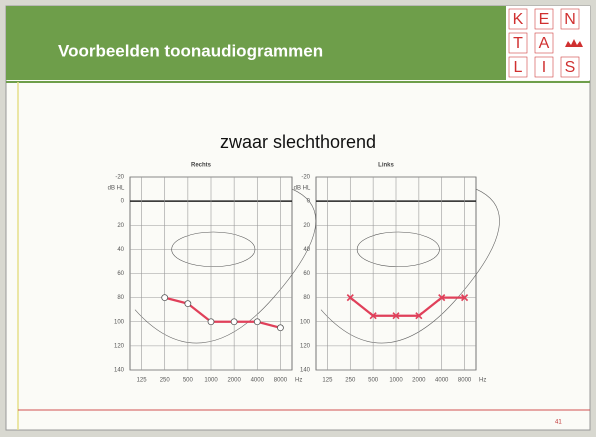 This screenshot has width=596, height=437. Describe the element at coordinates (386, 166) in the screenshot. I see `chart-title: Links` at that location.